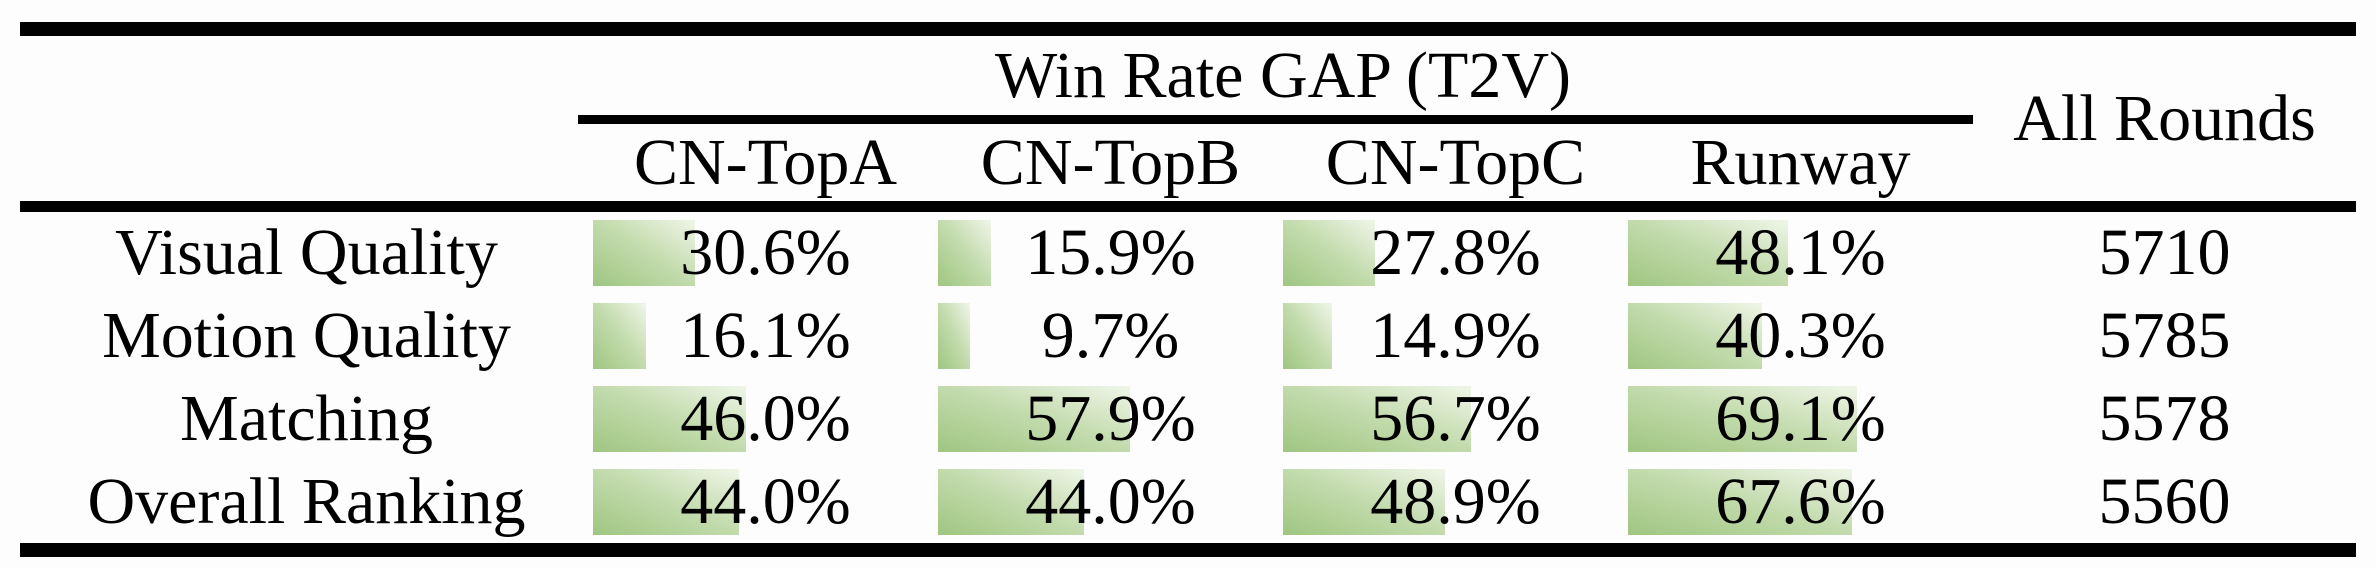  Describe the element at coordinates (1283, 162) in the screenshot. I see `column-header-row: CN-TopA CN-TopB CN-TopC Runway` at that location.